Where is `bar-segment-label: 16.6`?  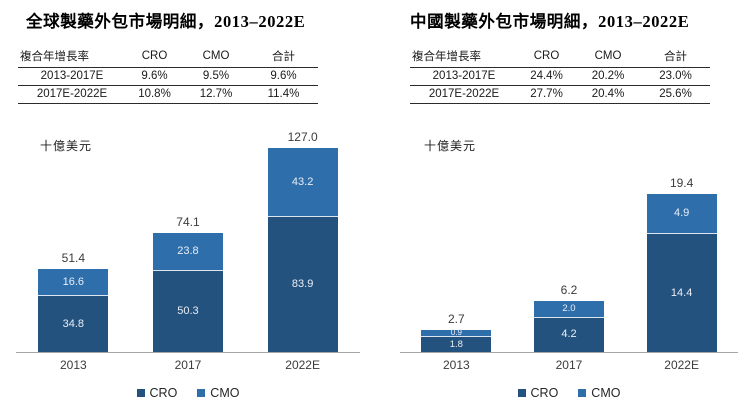 bar-segment-label: 16.6 is located at coordinates (73, 281).